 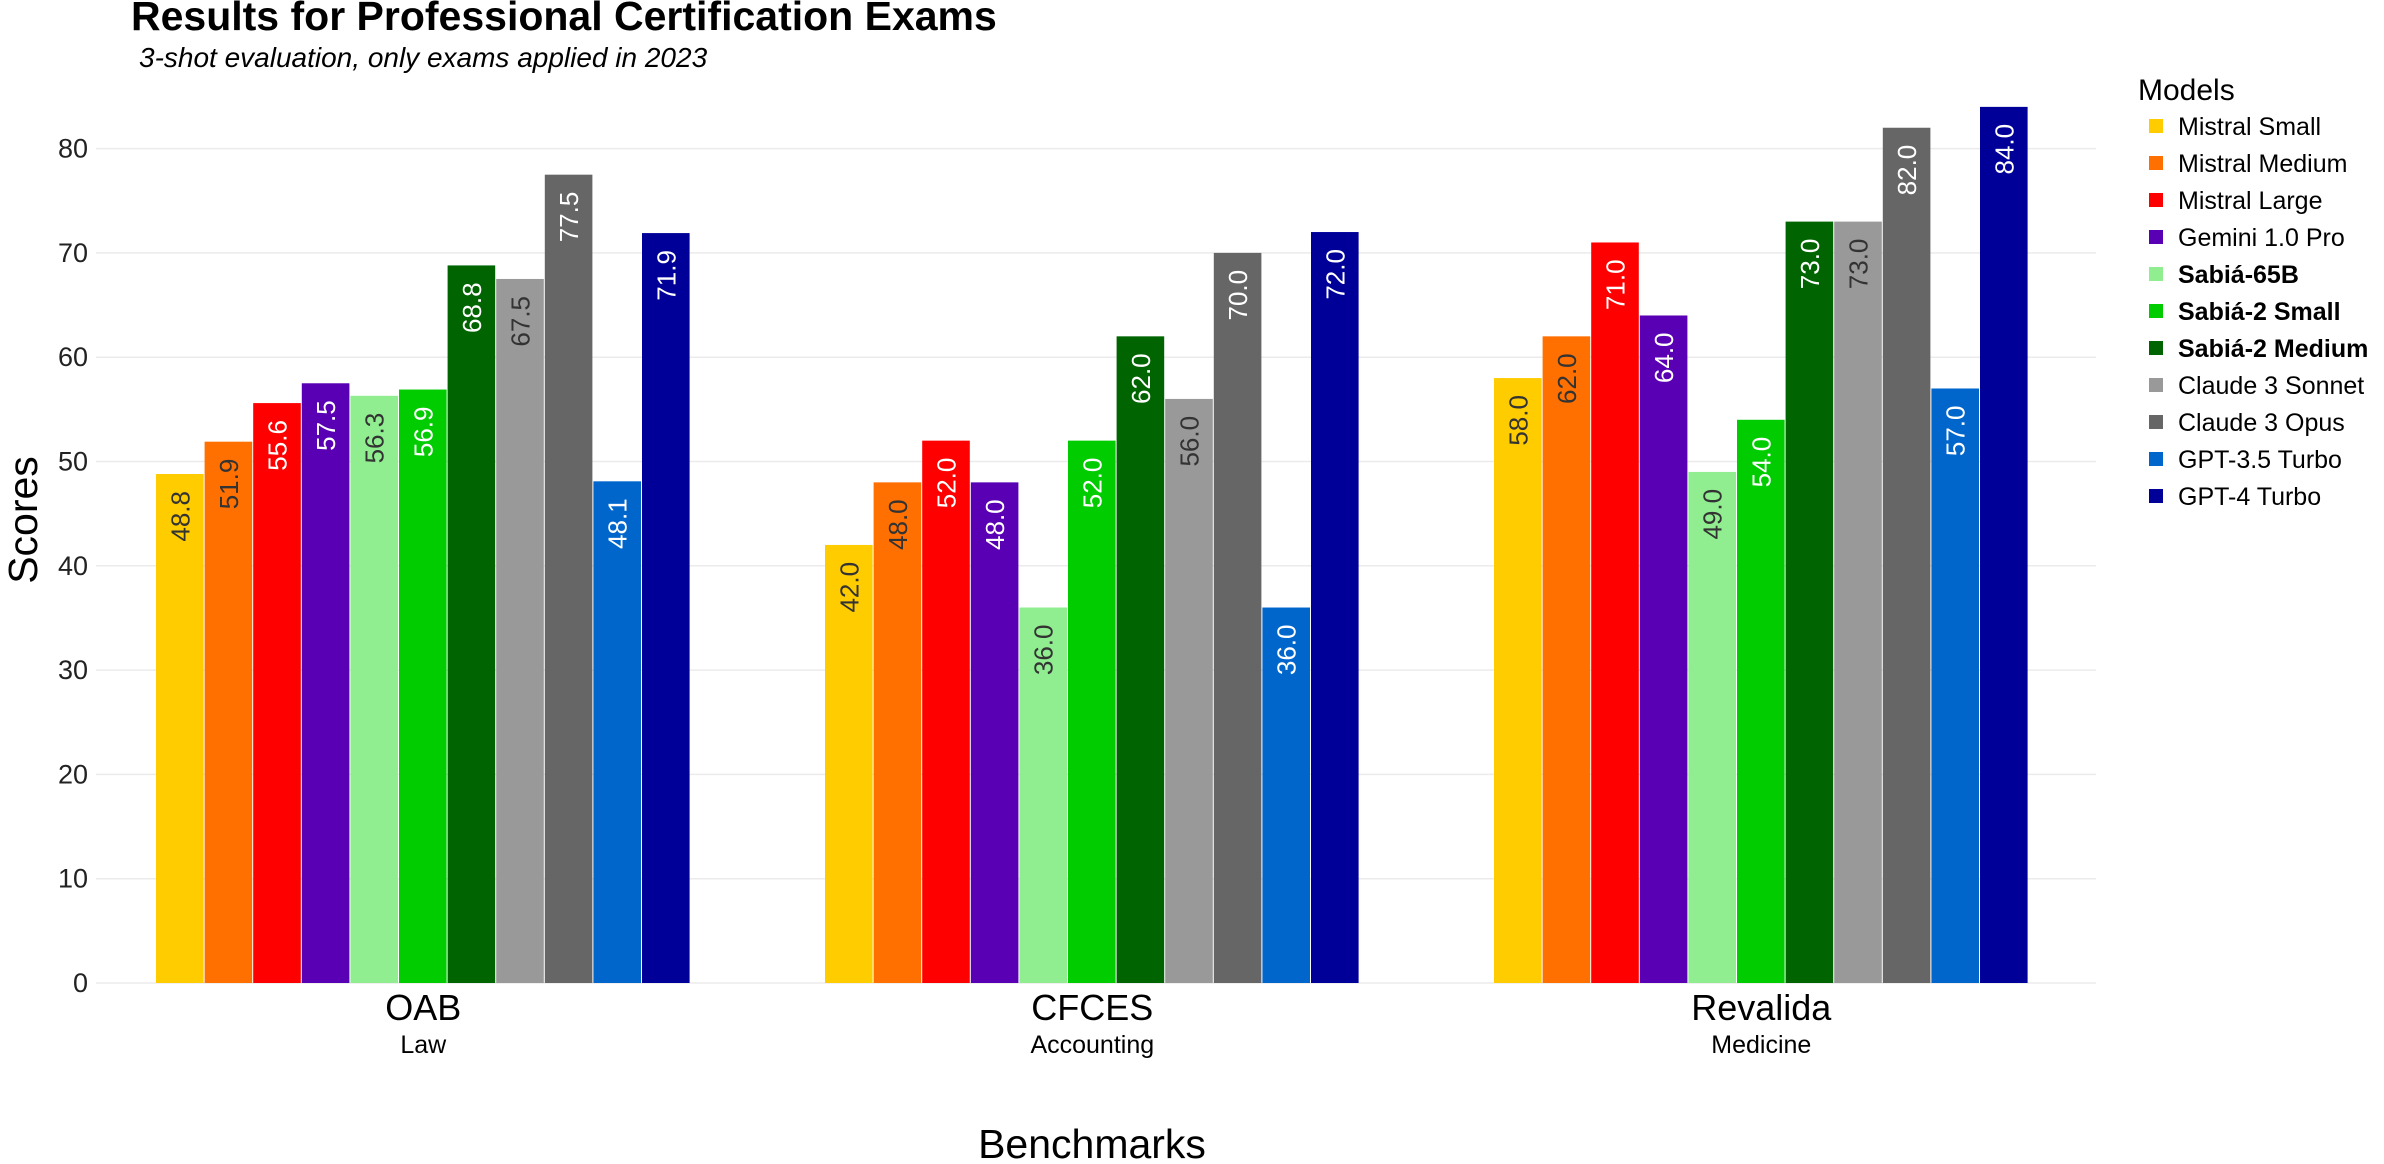 What do you see at coordinates (2249, 497) in the screenshot?
I see `legend-entry: GPT-4 Turbo` at bounding box center [2249, 497].